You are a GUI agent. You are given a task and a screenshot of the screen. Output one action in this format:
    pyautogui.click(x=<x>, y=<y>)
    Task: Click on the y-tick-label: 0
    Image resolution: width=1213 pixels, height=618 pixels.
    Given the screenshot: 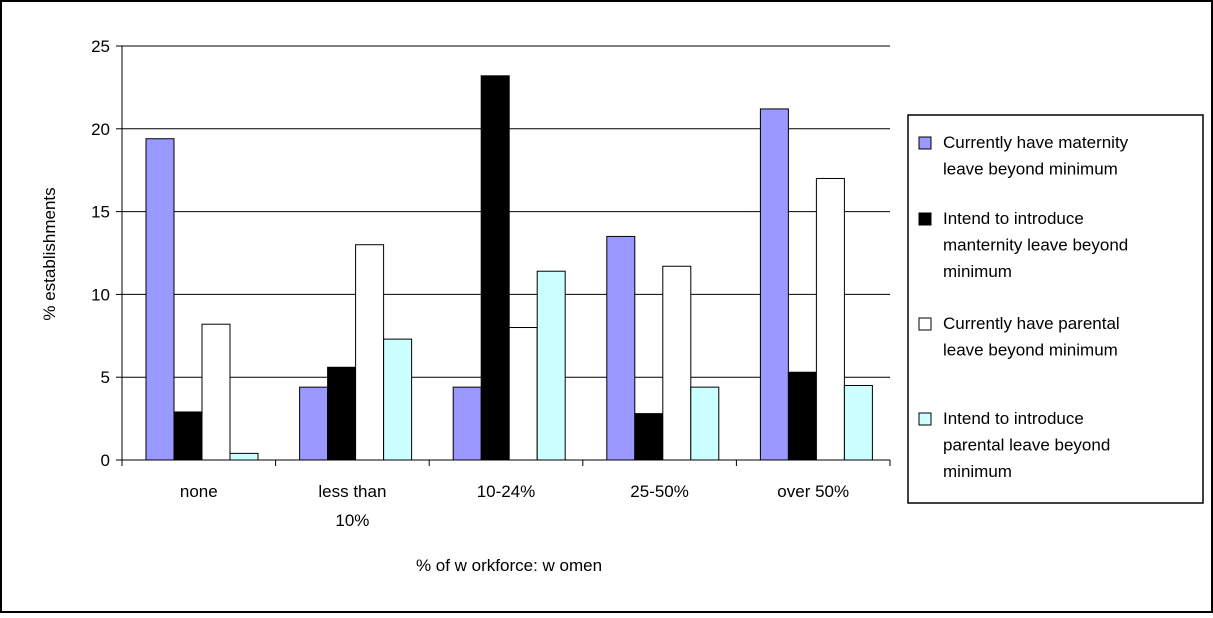 What is the action you would take?
    pyautogui.click(x=105, y=460)
    